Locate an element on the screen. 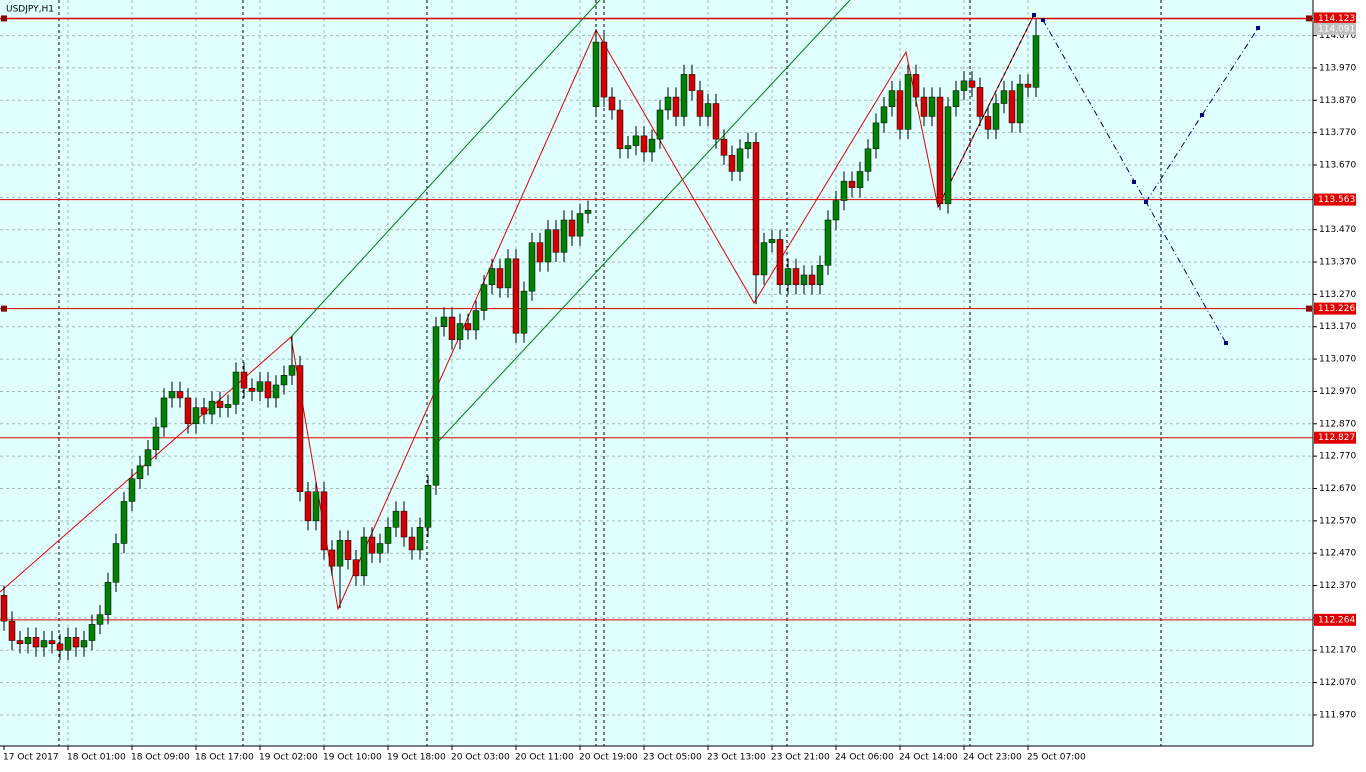 The height and width of the screenshot is (772, 1366). y-tick-label: 112.770 is located at coordinates (1337, 457).